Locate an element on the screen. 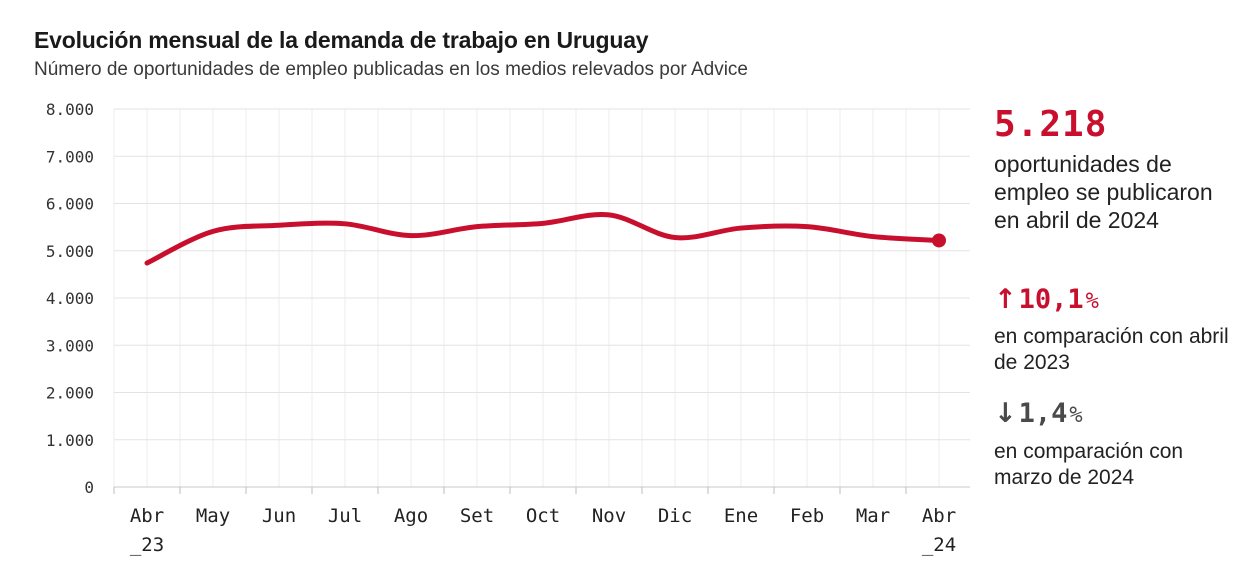 The height and width of the screenshot is (571, 1242). x-tick-label: Jul is located at coordinates (345, 516).